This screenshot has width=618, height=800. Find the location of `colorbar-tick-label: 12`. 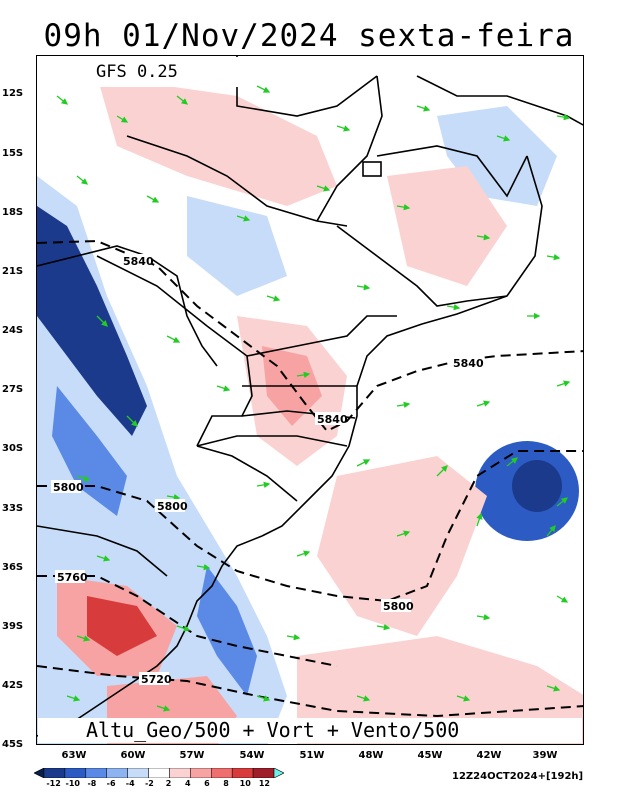

colorbar-tick-label: 12 is located at coordinates (264, 783).